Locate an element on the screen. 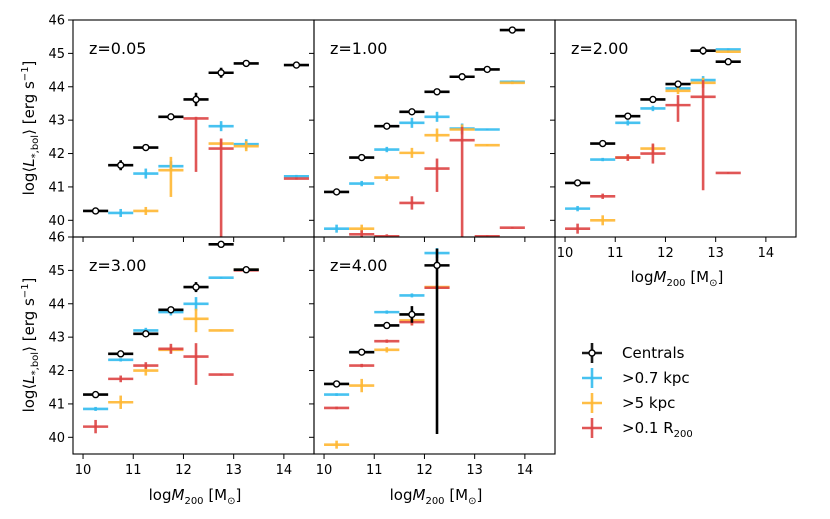 Image resolution: width=830 pixels, height=519 pixels. panel-z-4-00: 10 11 12 13 14 z=4.00 is located at coordinates (432, 357).